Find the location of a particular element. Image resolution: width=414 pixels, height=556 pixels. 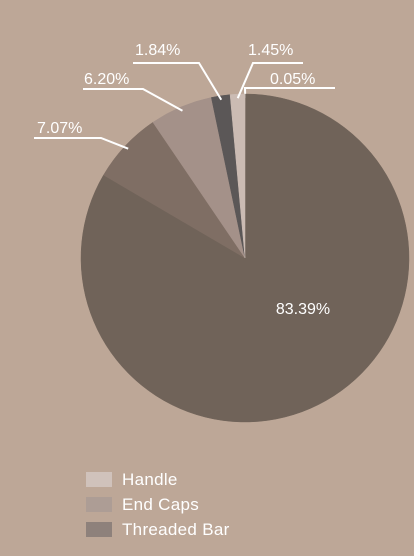

legend-item-end-caps: End Caps is located at coordinates (158, 504).